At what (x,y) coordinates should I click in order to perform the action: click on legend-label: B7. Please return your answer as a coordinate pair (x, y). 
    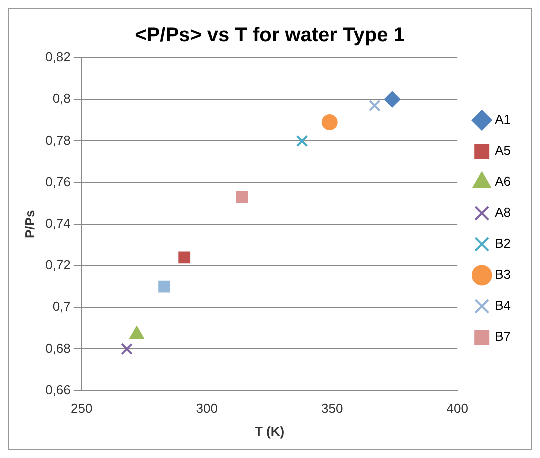
    Looking at the image, I should click on (503, 336).